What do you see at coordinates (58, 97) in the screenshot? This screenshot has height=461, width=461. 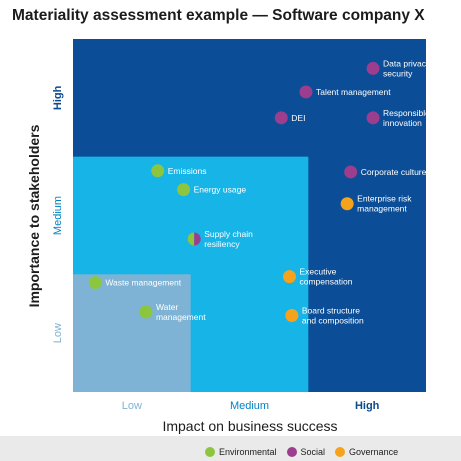 I see `y-tick-high: High` at bounding box center [58, 97].